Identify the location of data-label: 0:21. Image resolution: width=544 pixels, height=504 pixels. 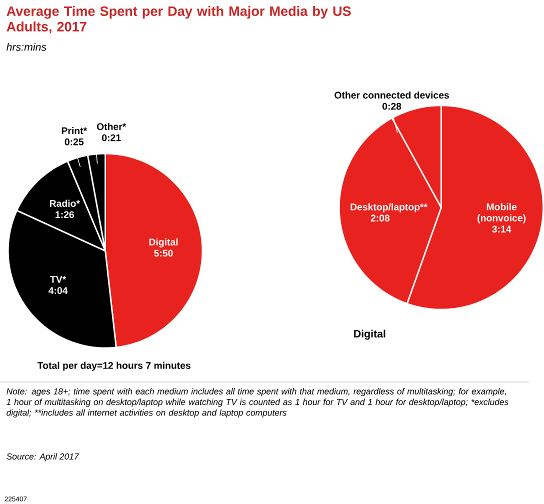
(111, 137).